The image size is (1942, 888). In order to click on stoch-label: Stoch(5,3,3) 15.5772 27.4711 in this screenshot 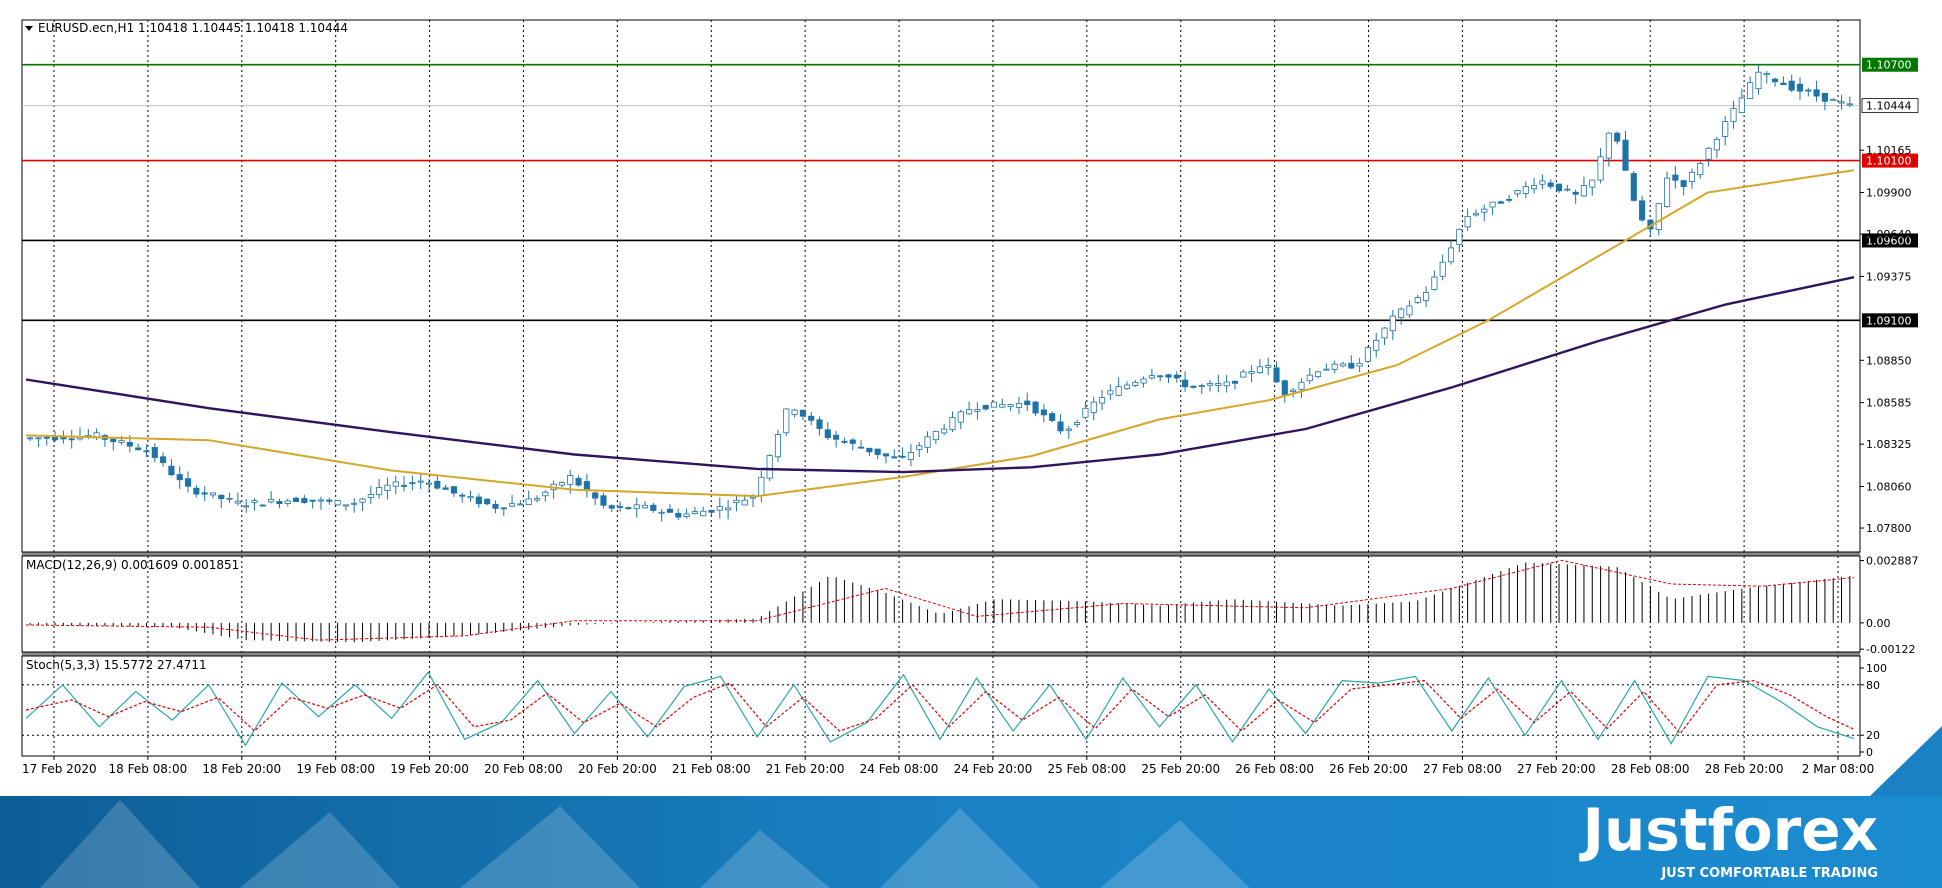, I will do `click(116, 665)`.